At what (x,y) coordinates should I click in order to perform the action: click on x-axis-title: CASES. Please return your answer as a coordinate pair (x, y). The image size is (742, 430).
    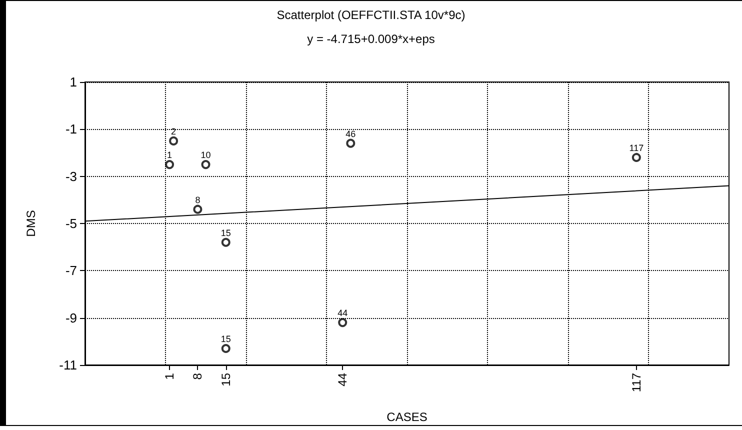
    Looking at the image, I should click on (407, 417).